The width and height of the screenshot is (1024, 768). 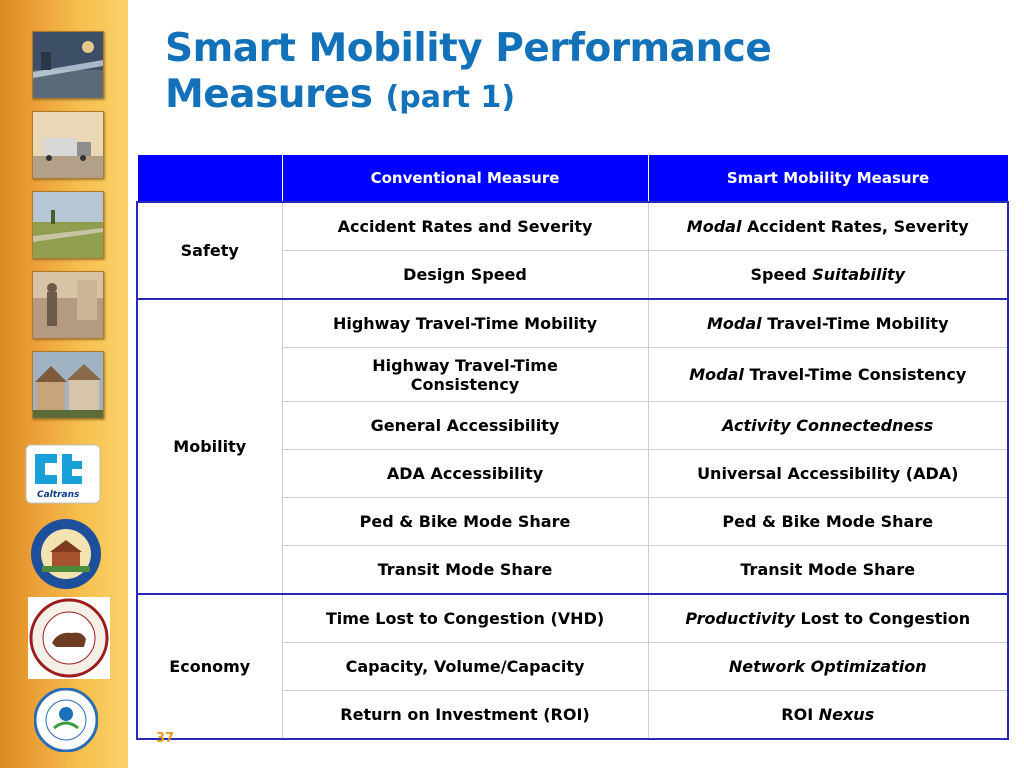 What do you see at coordinates (468, 48) in the screenshot?
I see `title-line1: Smart Mobility Performance` at bounding box center [468, 48].